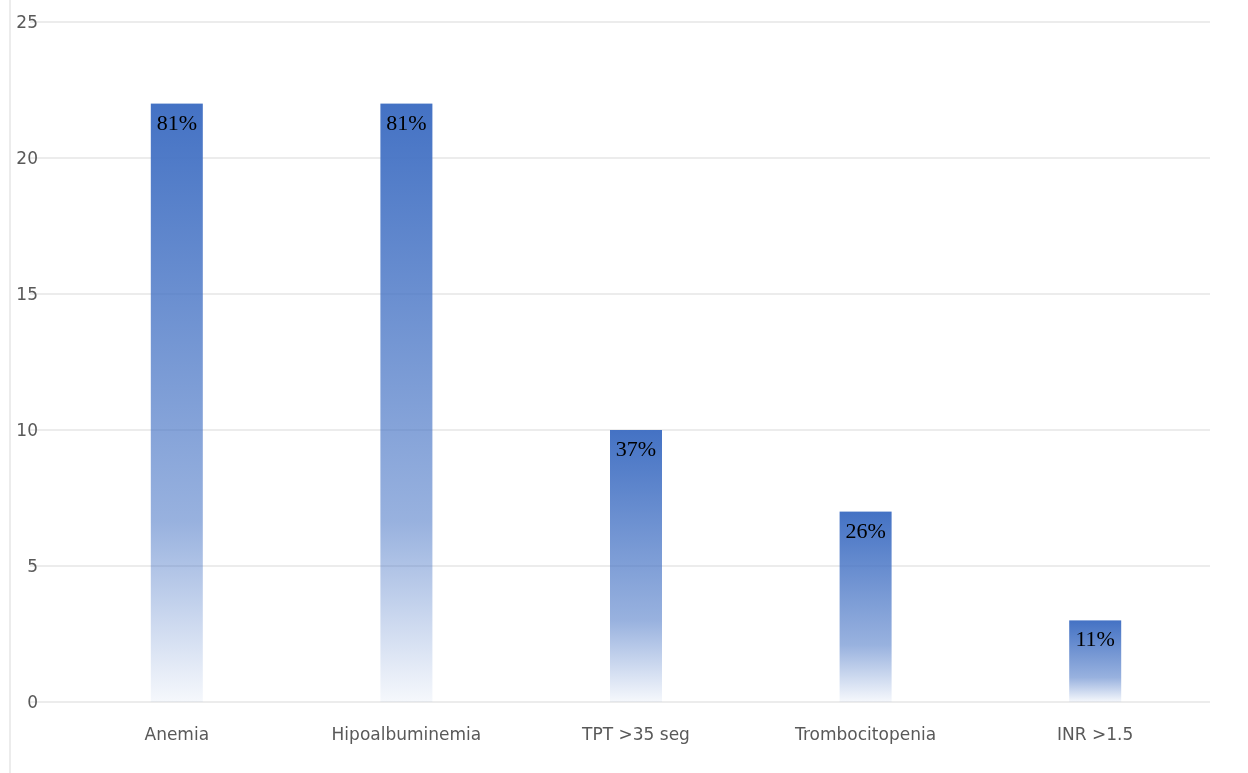  Describe the element at coordinates (635, 734) in the screenshot. I see `x-tick-label: TPT >35 seg` at that location.